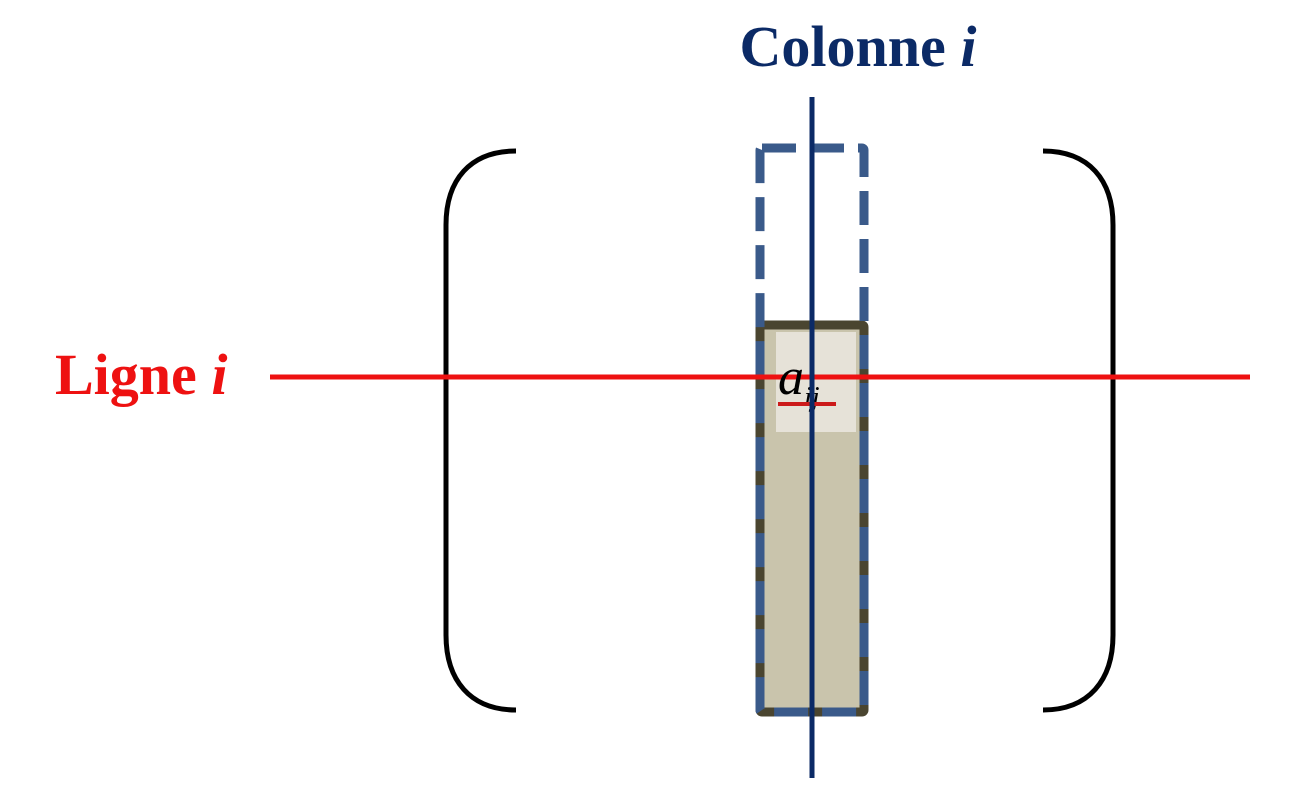 Image resolution: width=1303 pixels, height=793 pixels. What do you see at coordinates (219, 374) in the screenshot?
I see `row-label-var: i` at bounding box center [219, 374].